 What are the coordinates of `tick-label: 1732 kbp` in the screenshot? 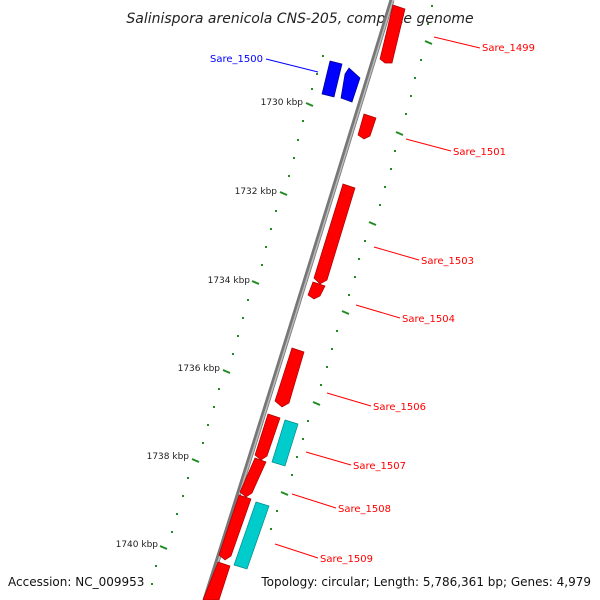 It's located at (256, 192).